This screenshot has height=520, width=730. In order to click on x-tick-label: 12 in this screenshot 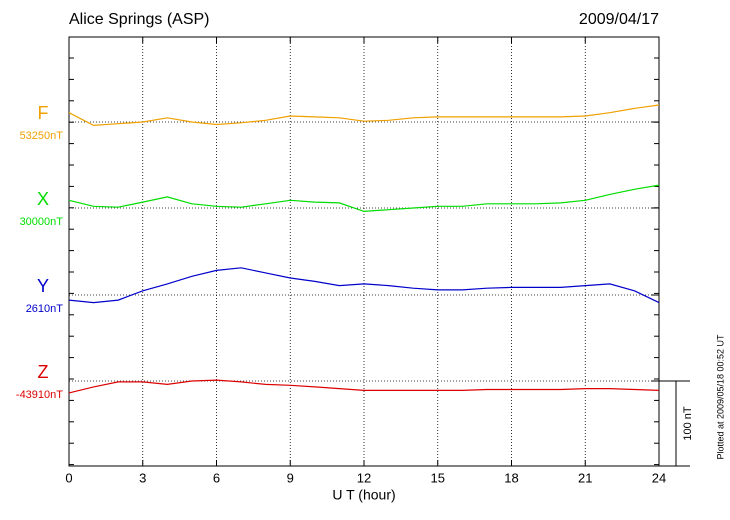, I will do `click(364, 477)`.